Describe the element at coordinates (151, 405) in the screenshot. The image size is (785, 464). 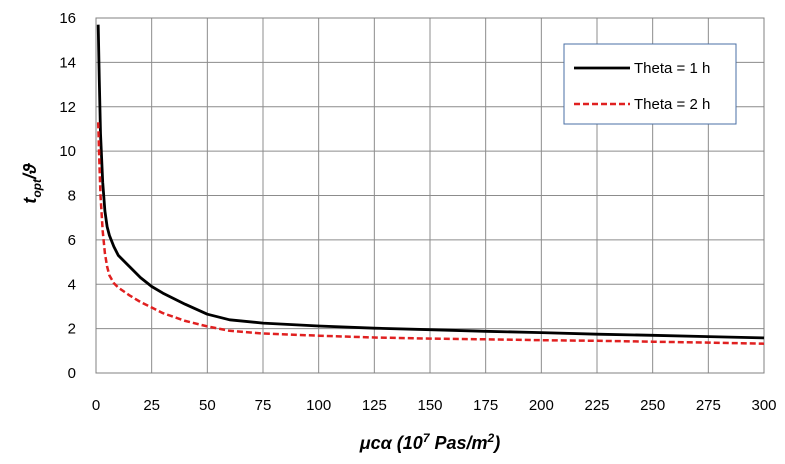
I see `x-tick-label: 25` at that location.